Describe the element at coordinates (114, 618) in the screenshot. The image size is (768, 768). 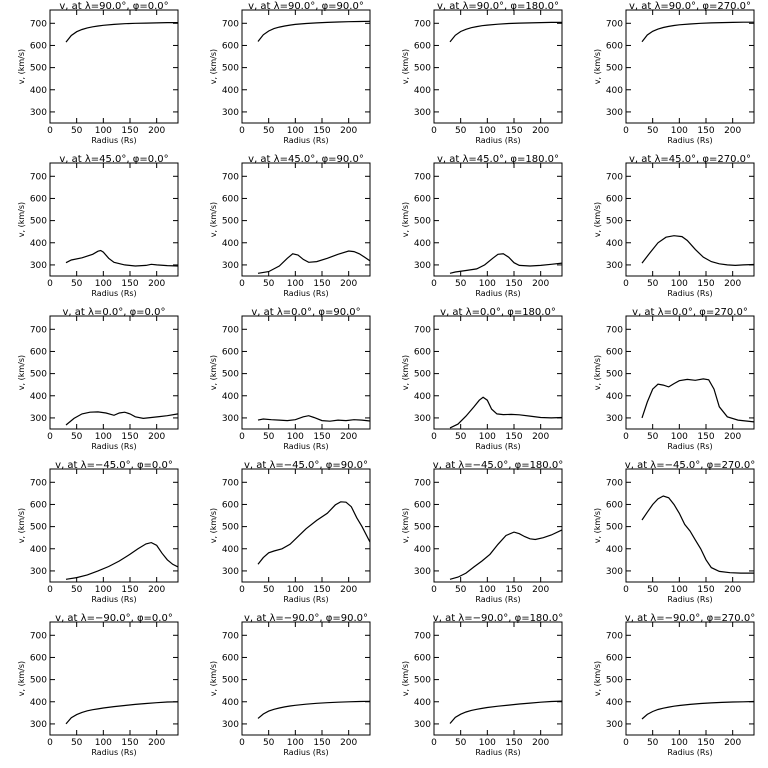
I see `chart-title: v, at λ=−90.0°, φ=0.0°` at that location.